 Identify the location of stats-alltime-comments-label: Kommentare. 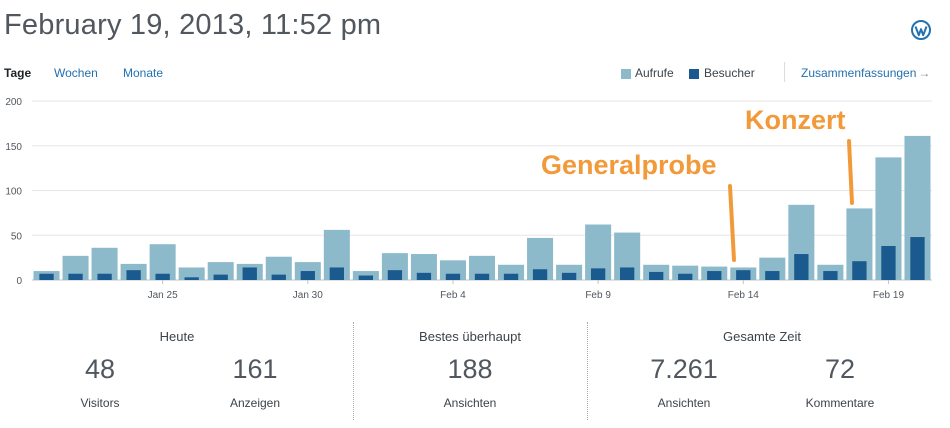
(840, 403).